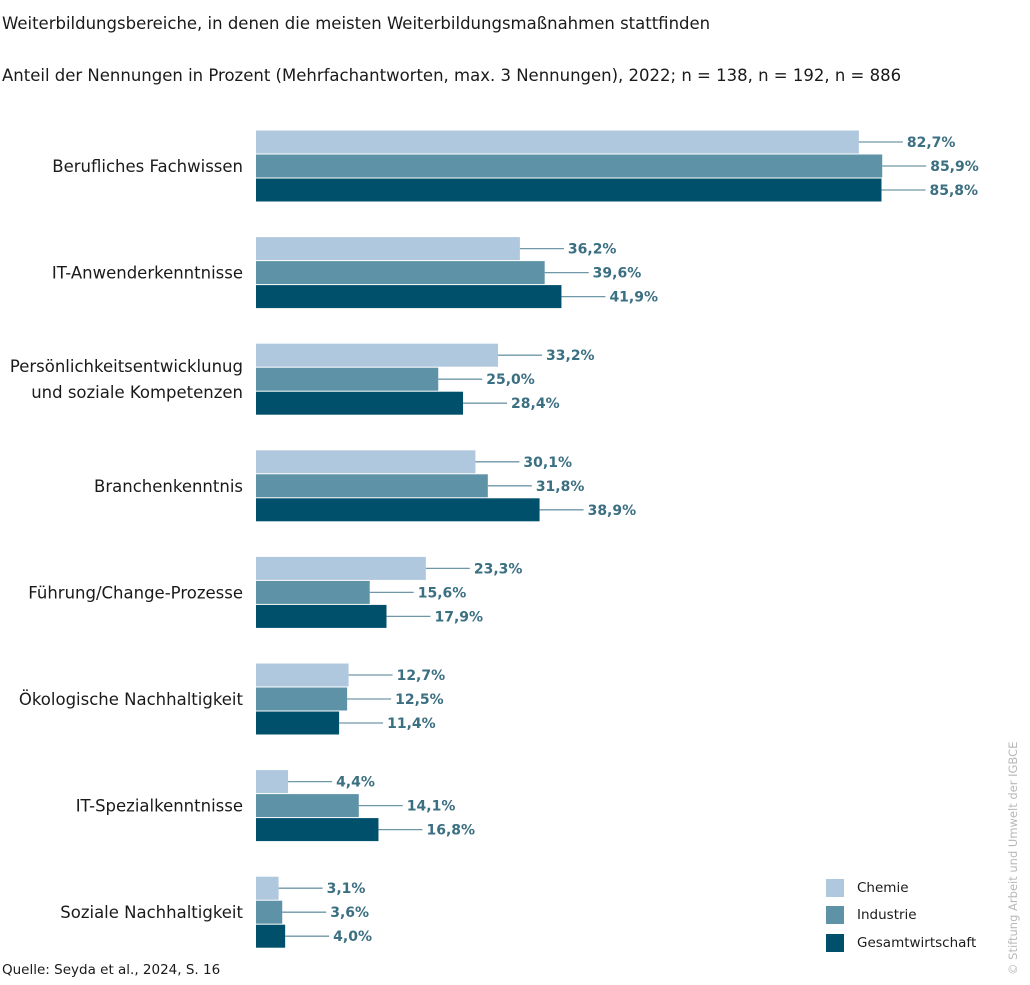 The image size is (1030, 985). I want to click on category-label: IT-Anwenderkenntnisse, so click(147, 273).